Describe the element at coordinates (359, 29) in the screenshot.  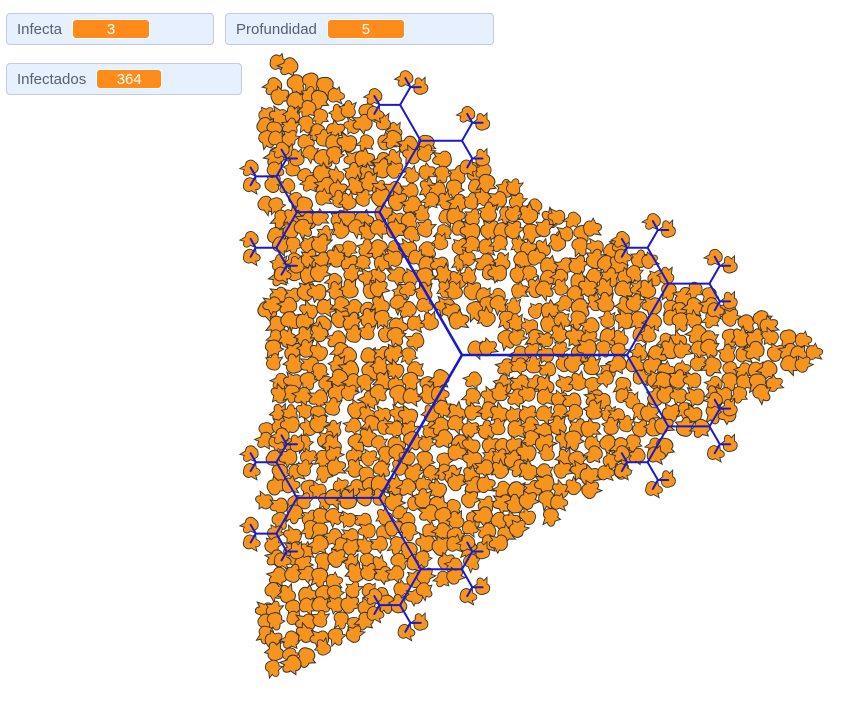
I see `monitor-profundidad: Profundidad 5` at that location.